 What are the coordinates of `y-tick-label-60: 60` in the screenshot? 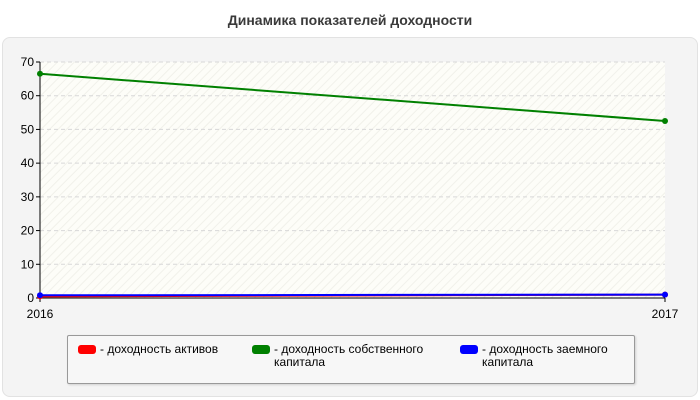 It's located at (28, 96).